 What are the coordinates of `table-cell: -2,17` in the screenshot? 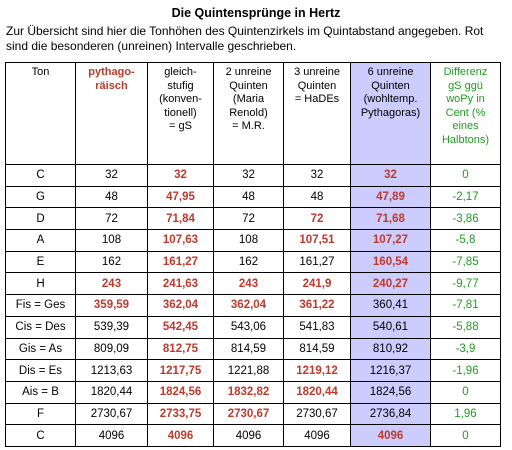 It's located at (465, 197).